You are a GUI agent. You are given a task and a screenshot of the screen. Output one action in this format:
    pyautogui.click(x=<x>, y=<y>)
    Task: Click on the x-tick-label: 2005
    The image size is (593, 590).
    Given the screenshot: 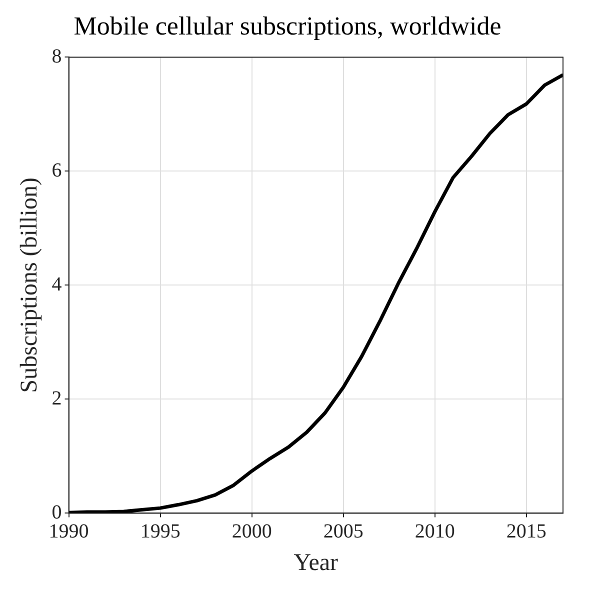 What is the action you would take?
    pyautogui.click(x=343, y=531)
    